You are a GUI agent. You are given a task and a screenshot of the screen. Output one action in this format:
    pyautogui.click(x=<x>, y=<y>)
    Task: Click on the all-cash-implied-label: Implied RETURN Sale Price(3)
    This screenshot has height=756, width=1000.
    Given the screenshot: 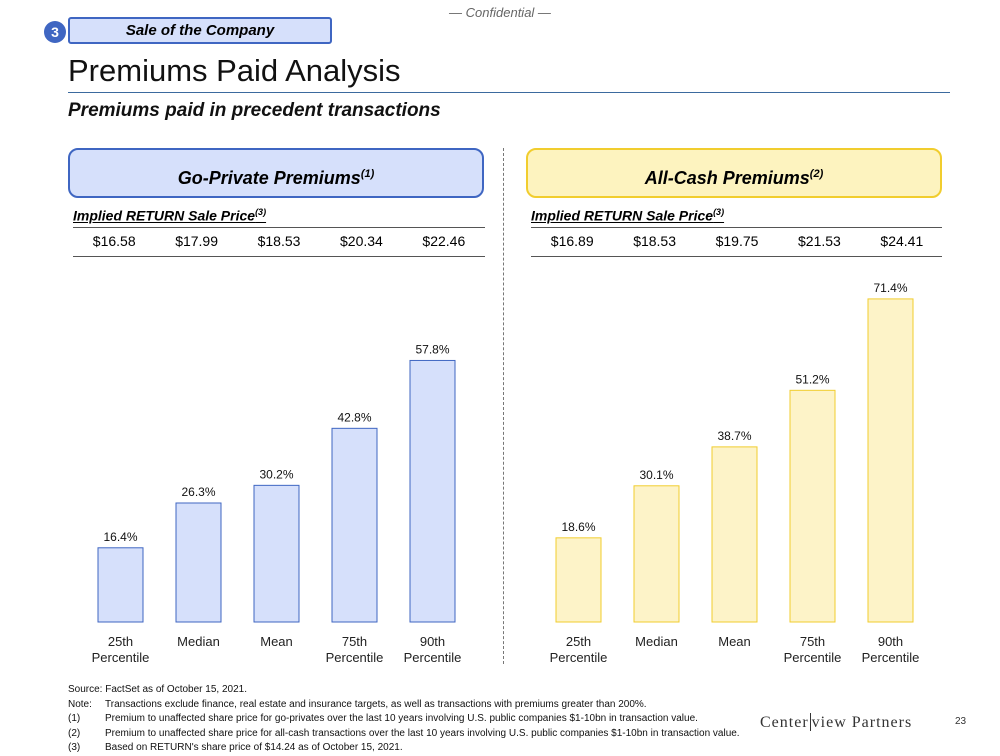 What is the action you would take?
    pyautogui.click(x=627, y=215)
    